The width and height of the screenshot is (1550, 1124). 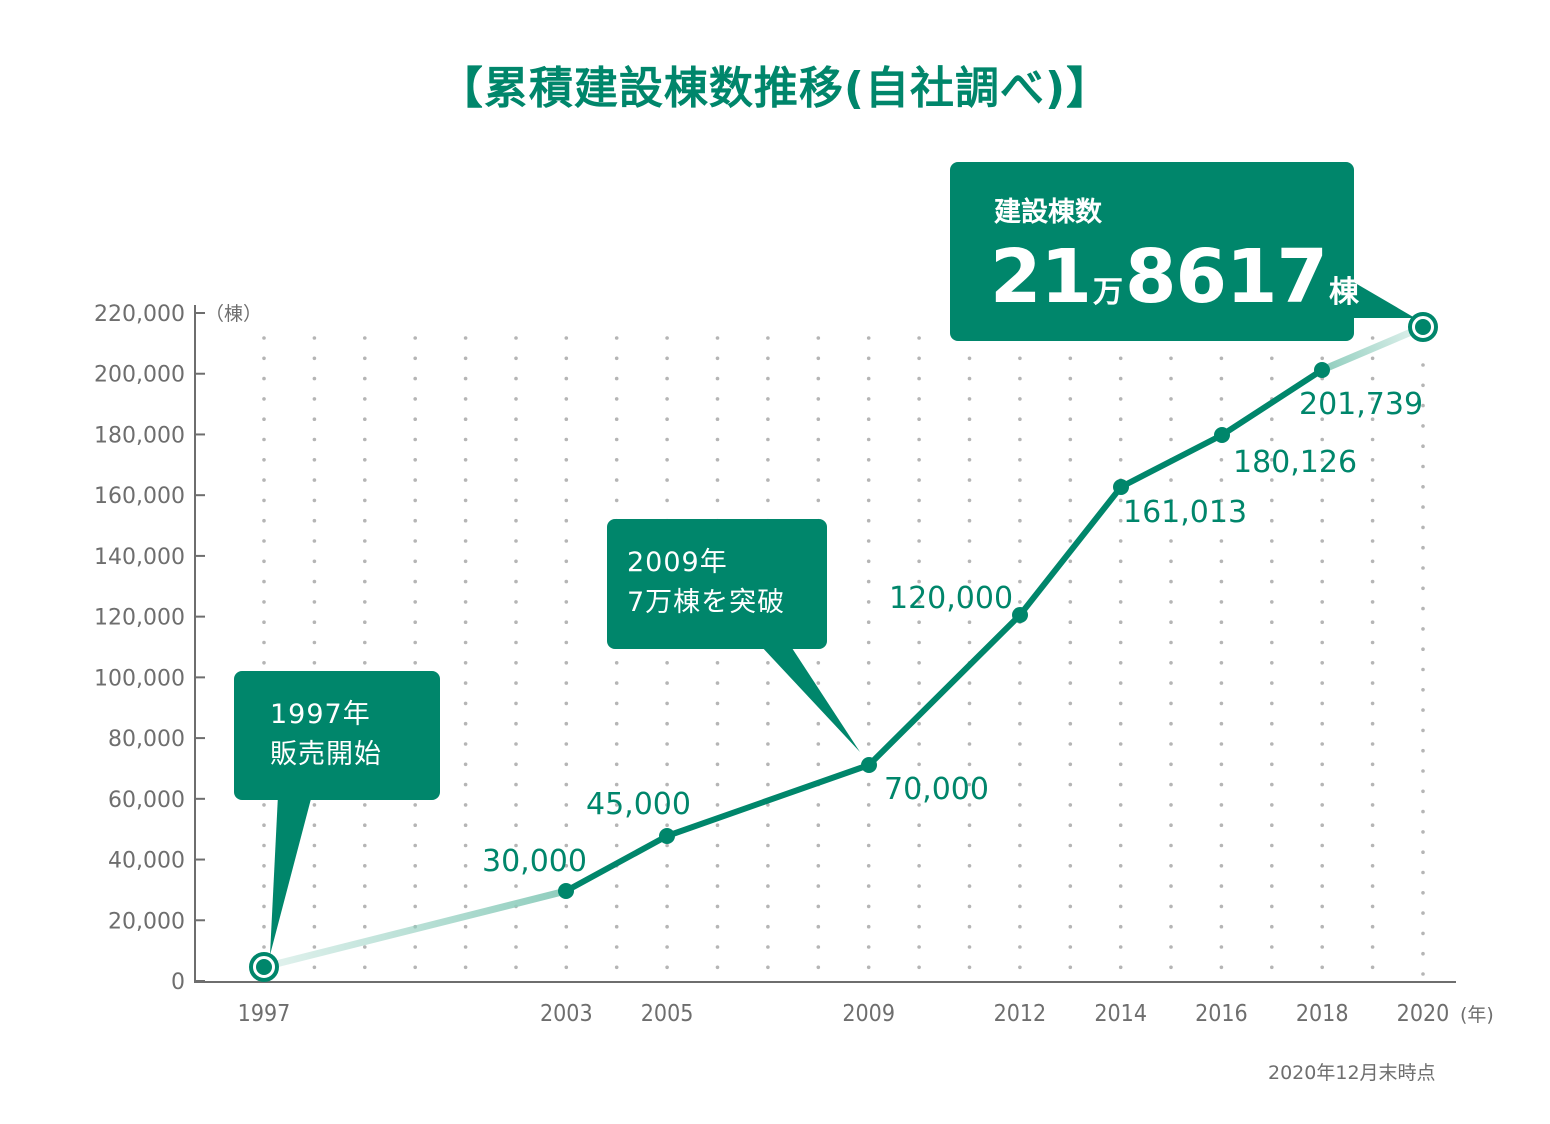 What do you see at coordinates (1107, 292) in the screenshot?
I see `total-man-unit: 万` at bounding box center [1107, 292].